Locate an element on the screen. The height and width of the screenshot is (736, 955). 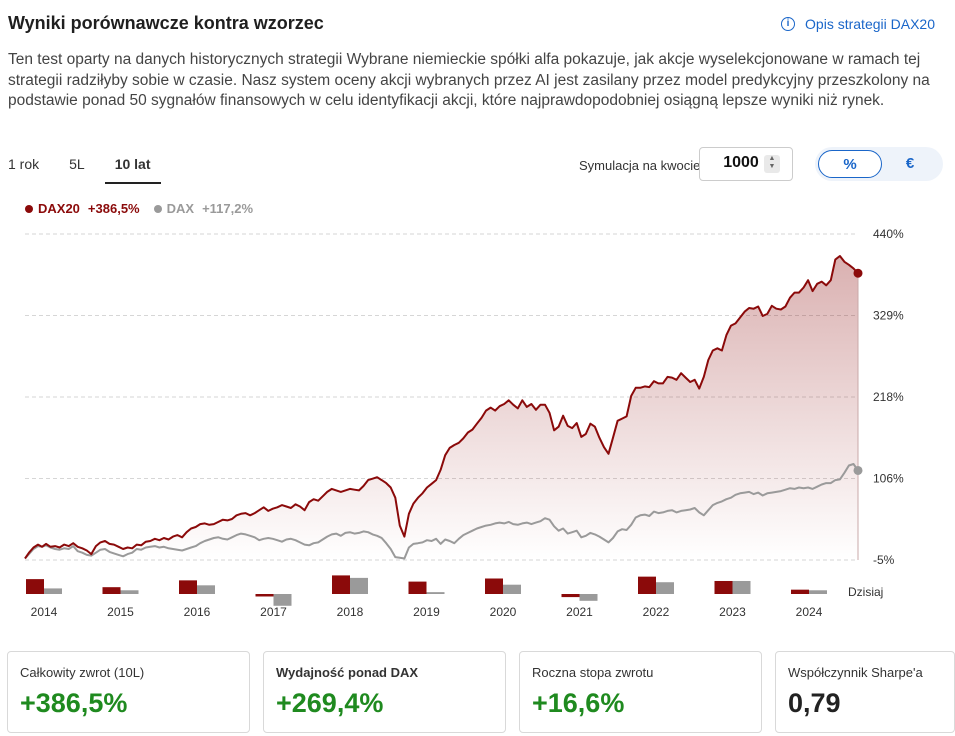
year-label: 2024 is located at coordinates (809, 612).